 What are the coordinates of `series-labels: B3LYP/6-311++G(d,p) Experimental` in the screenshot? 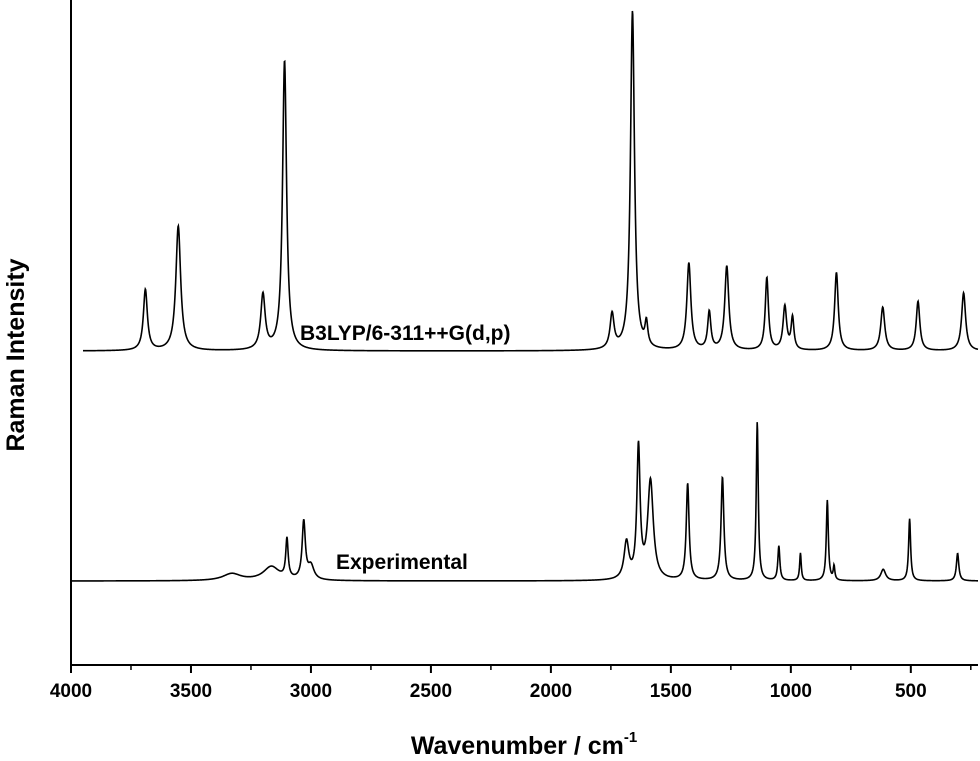 It's located at (405, 448).